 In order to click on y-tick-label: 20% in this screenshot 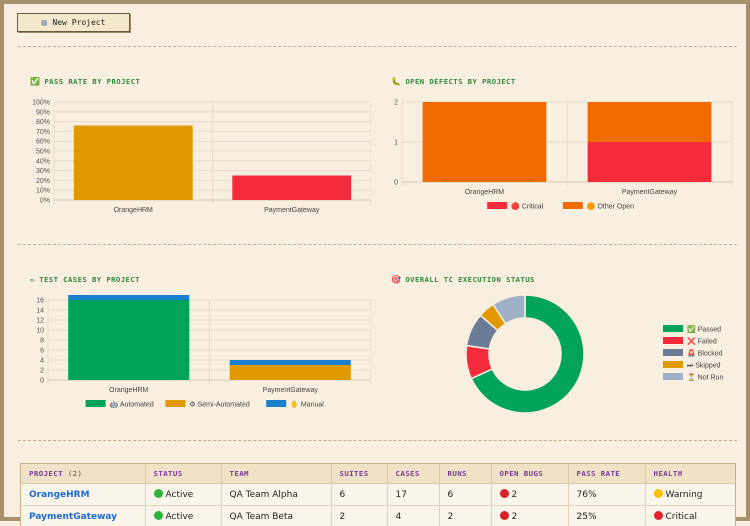, I will do `click(43, 181)`.